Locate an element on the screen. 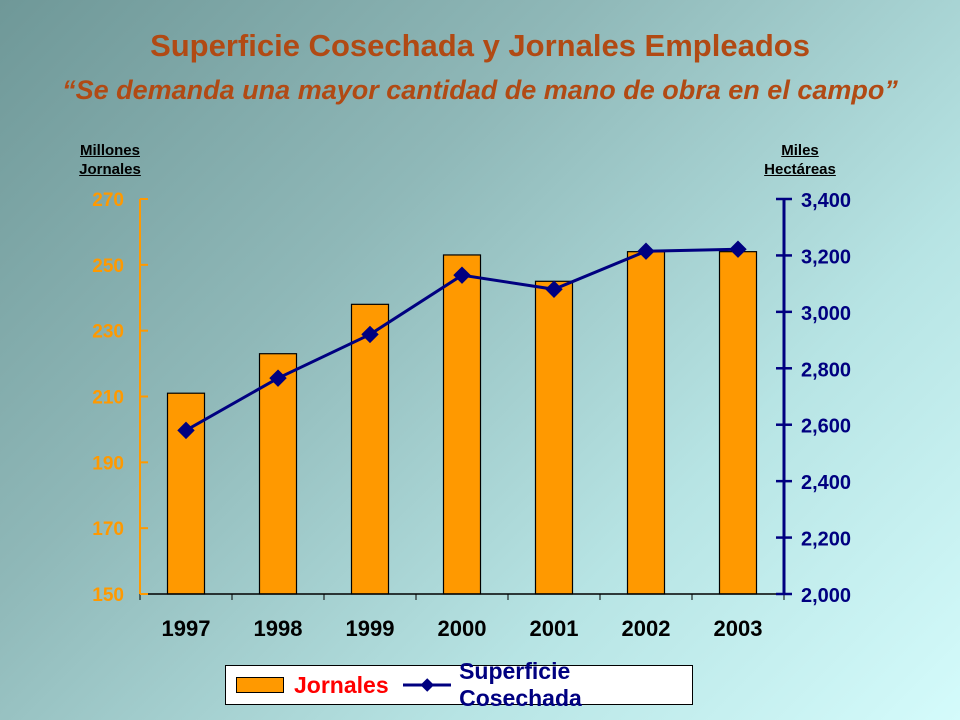 The height and width of the screenshot is (720, 960). bar-2000 is located at coordinates (462, 424).